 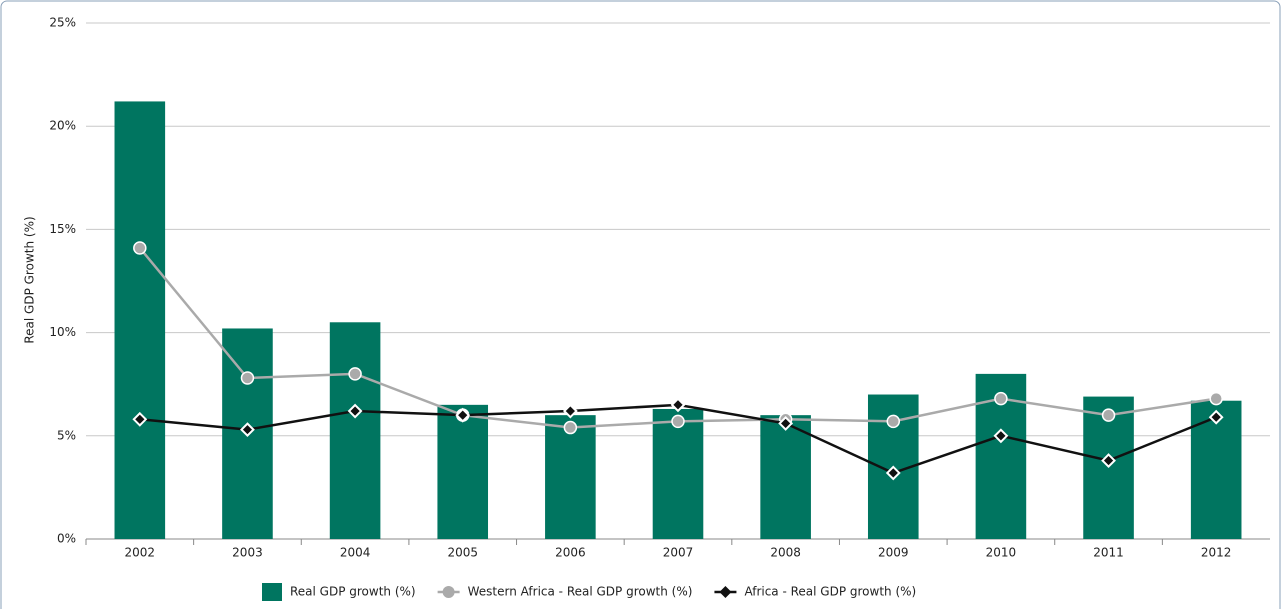 I want to click on y-axis-title: Real GDP Growth (%), so click(x=30, y=279).